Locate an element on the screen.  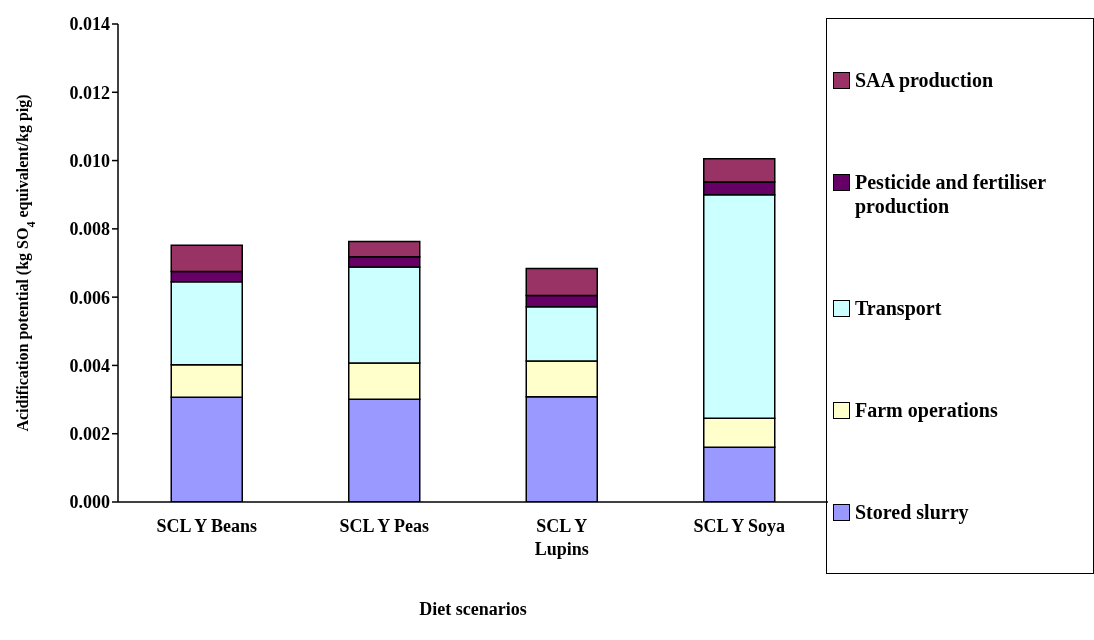
x-axis-title: Diet scenarios is located at coordinates (473, 608).